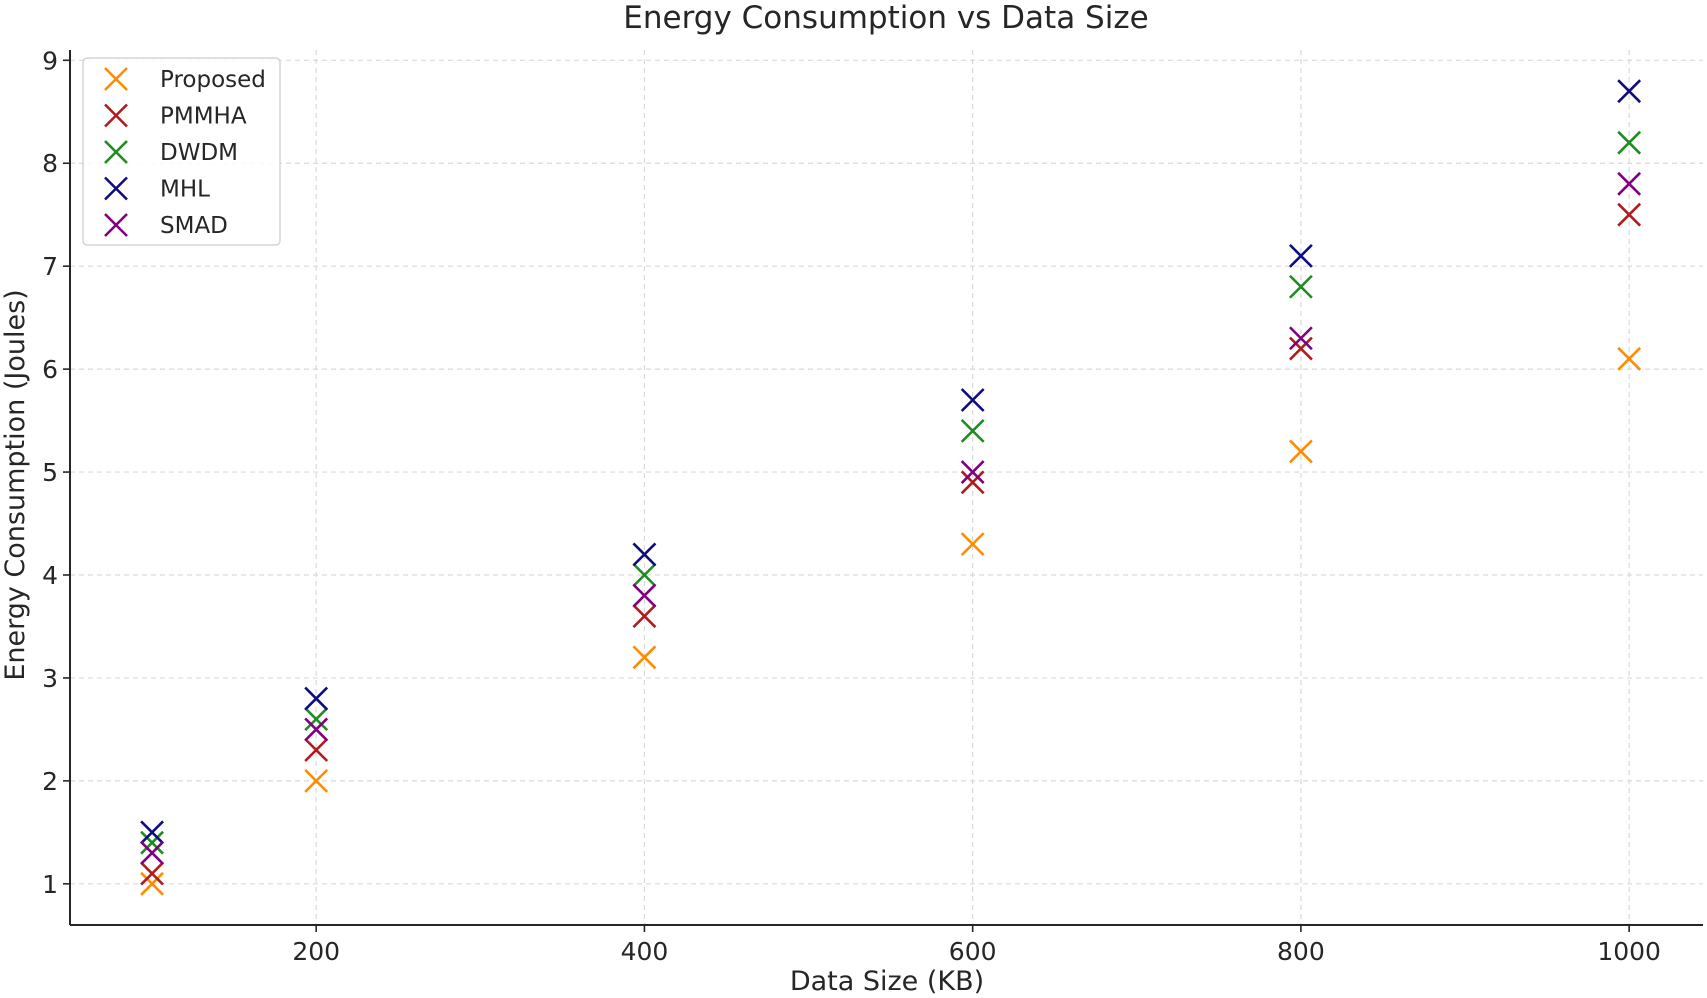  What do you see at coordinates (887, 981) in the screenshot?
I see `x-axis-label: Data Size (KB)` at bounding box center [887, 981].